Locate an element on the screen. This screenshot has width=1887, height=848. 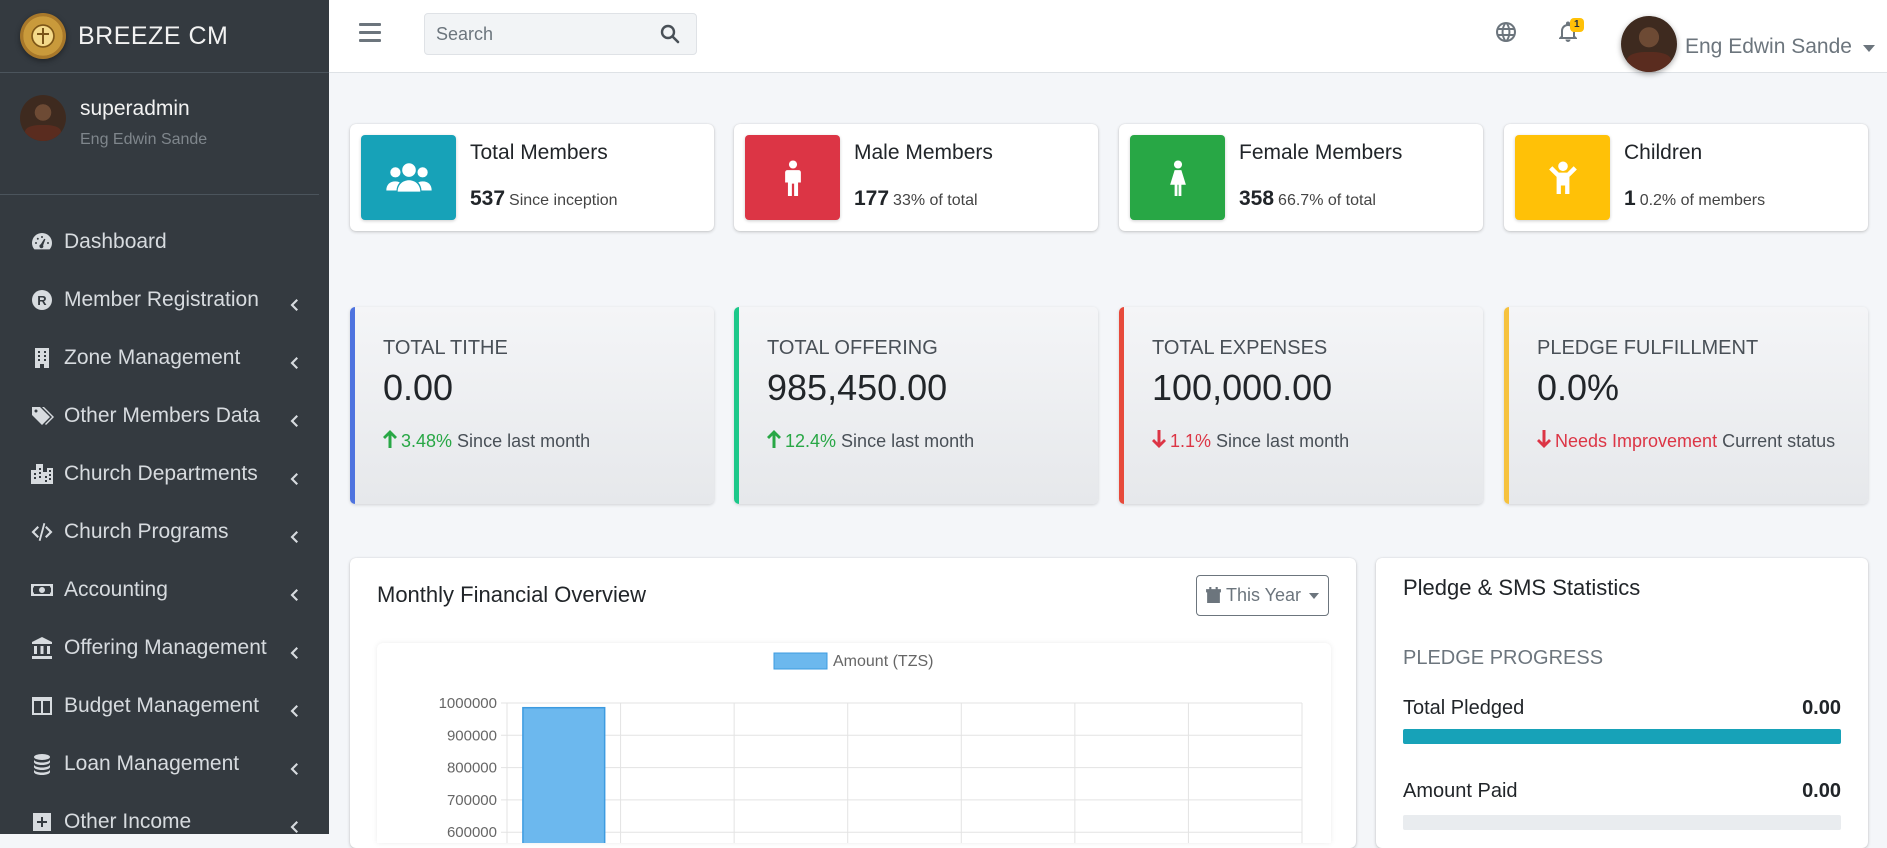
male-icon is located at coordinates (792, 177).